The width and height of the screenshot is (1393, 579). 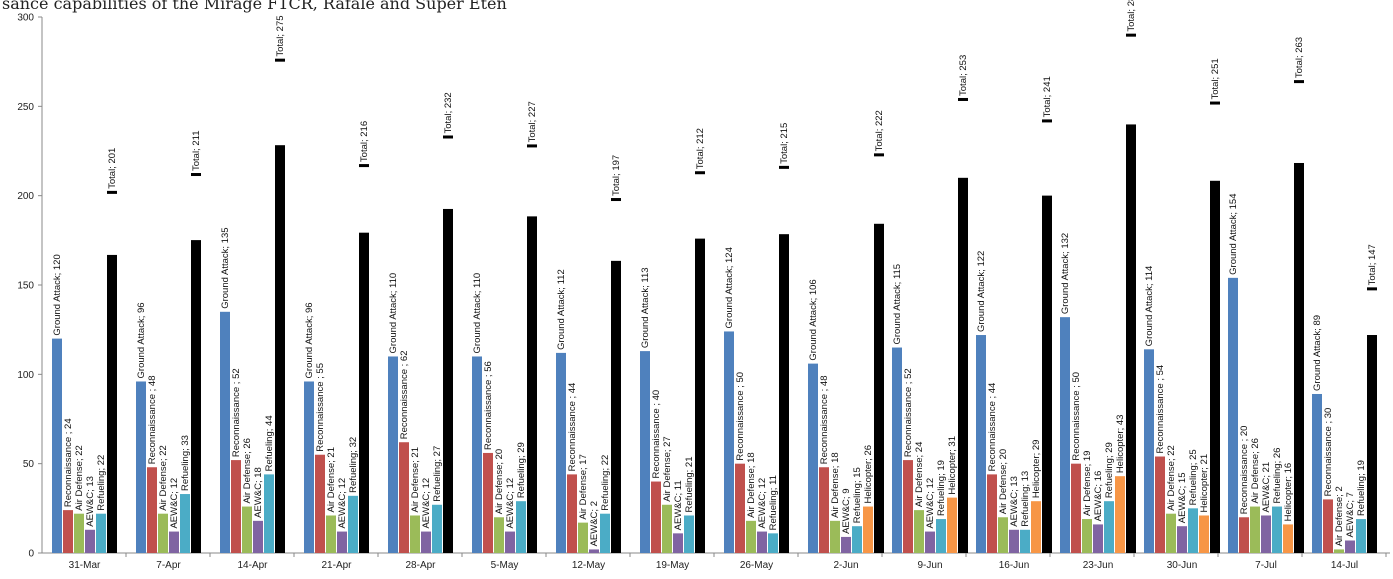 What do you see at coordinates (784, 143) in the screenshot?
I see `data-label: Total; 215` at bounding box center [784, 143].